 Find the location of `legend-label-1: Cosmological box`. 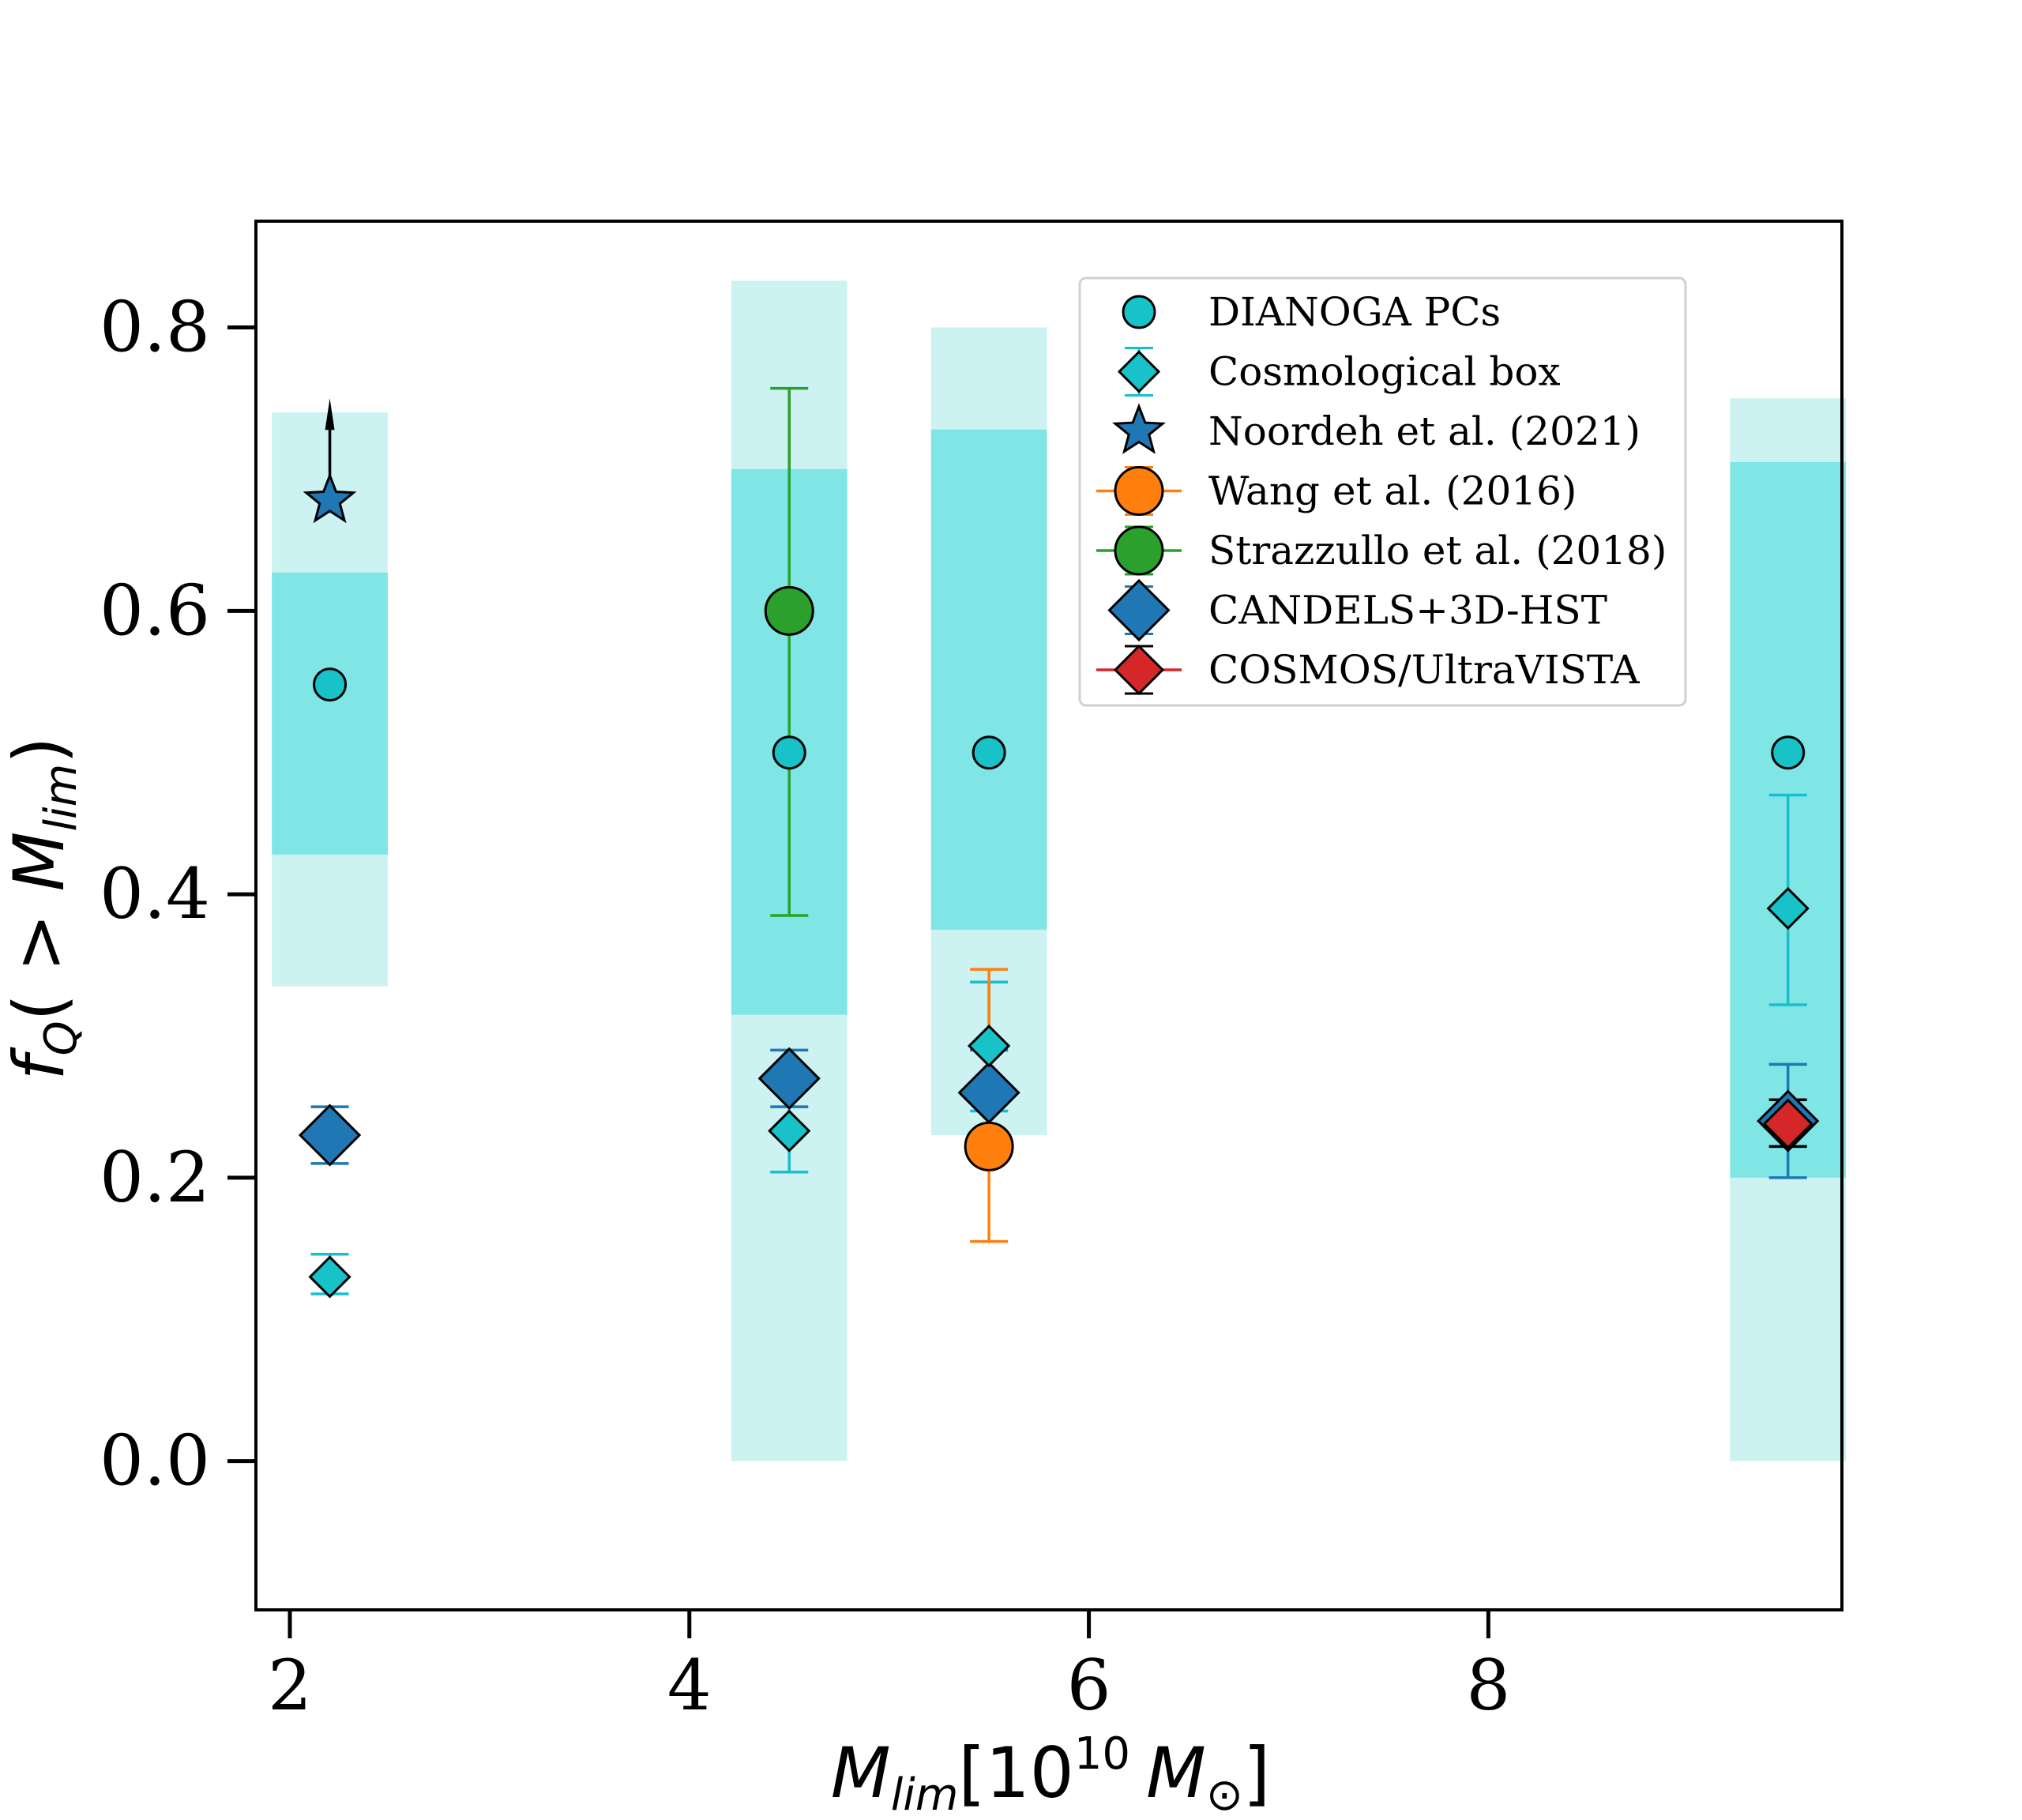

legend-label-1: Cosmological box is located at coordinates (1384, 372).